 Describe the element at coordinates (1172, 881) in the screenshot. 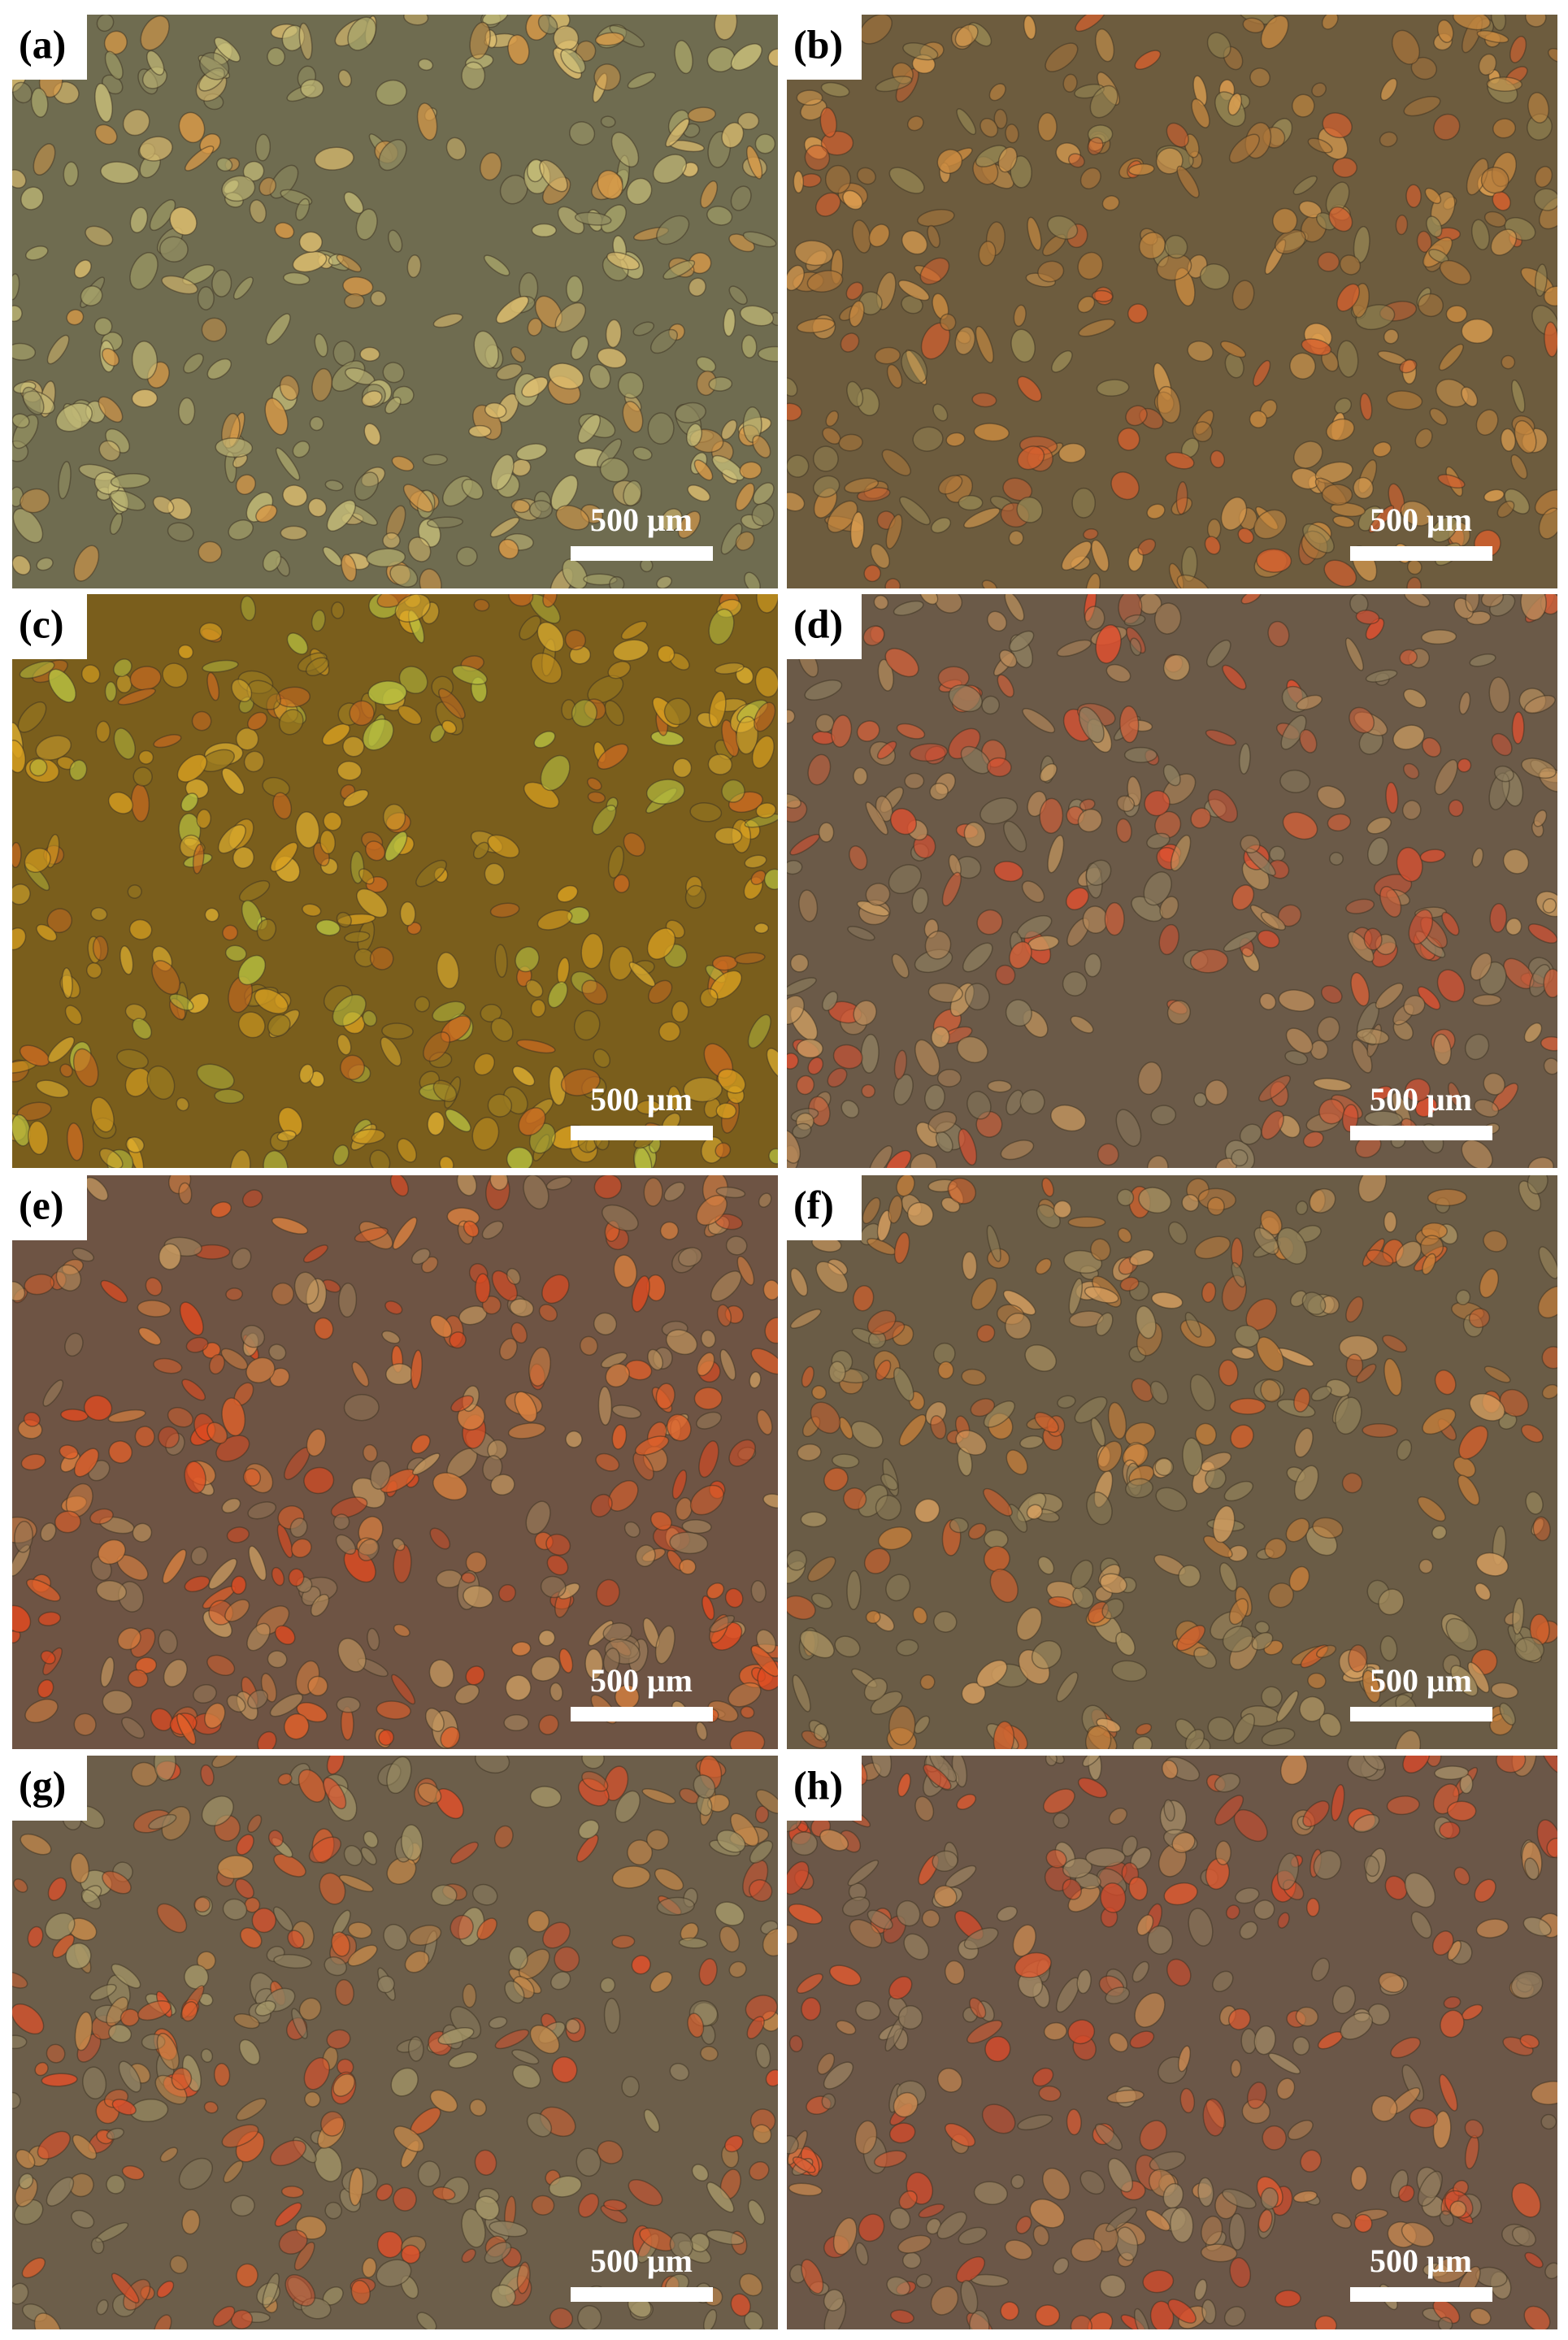

I see `micrograph-panel: (d)500 μm` at that location.